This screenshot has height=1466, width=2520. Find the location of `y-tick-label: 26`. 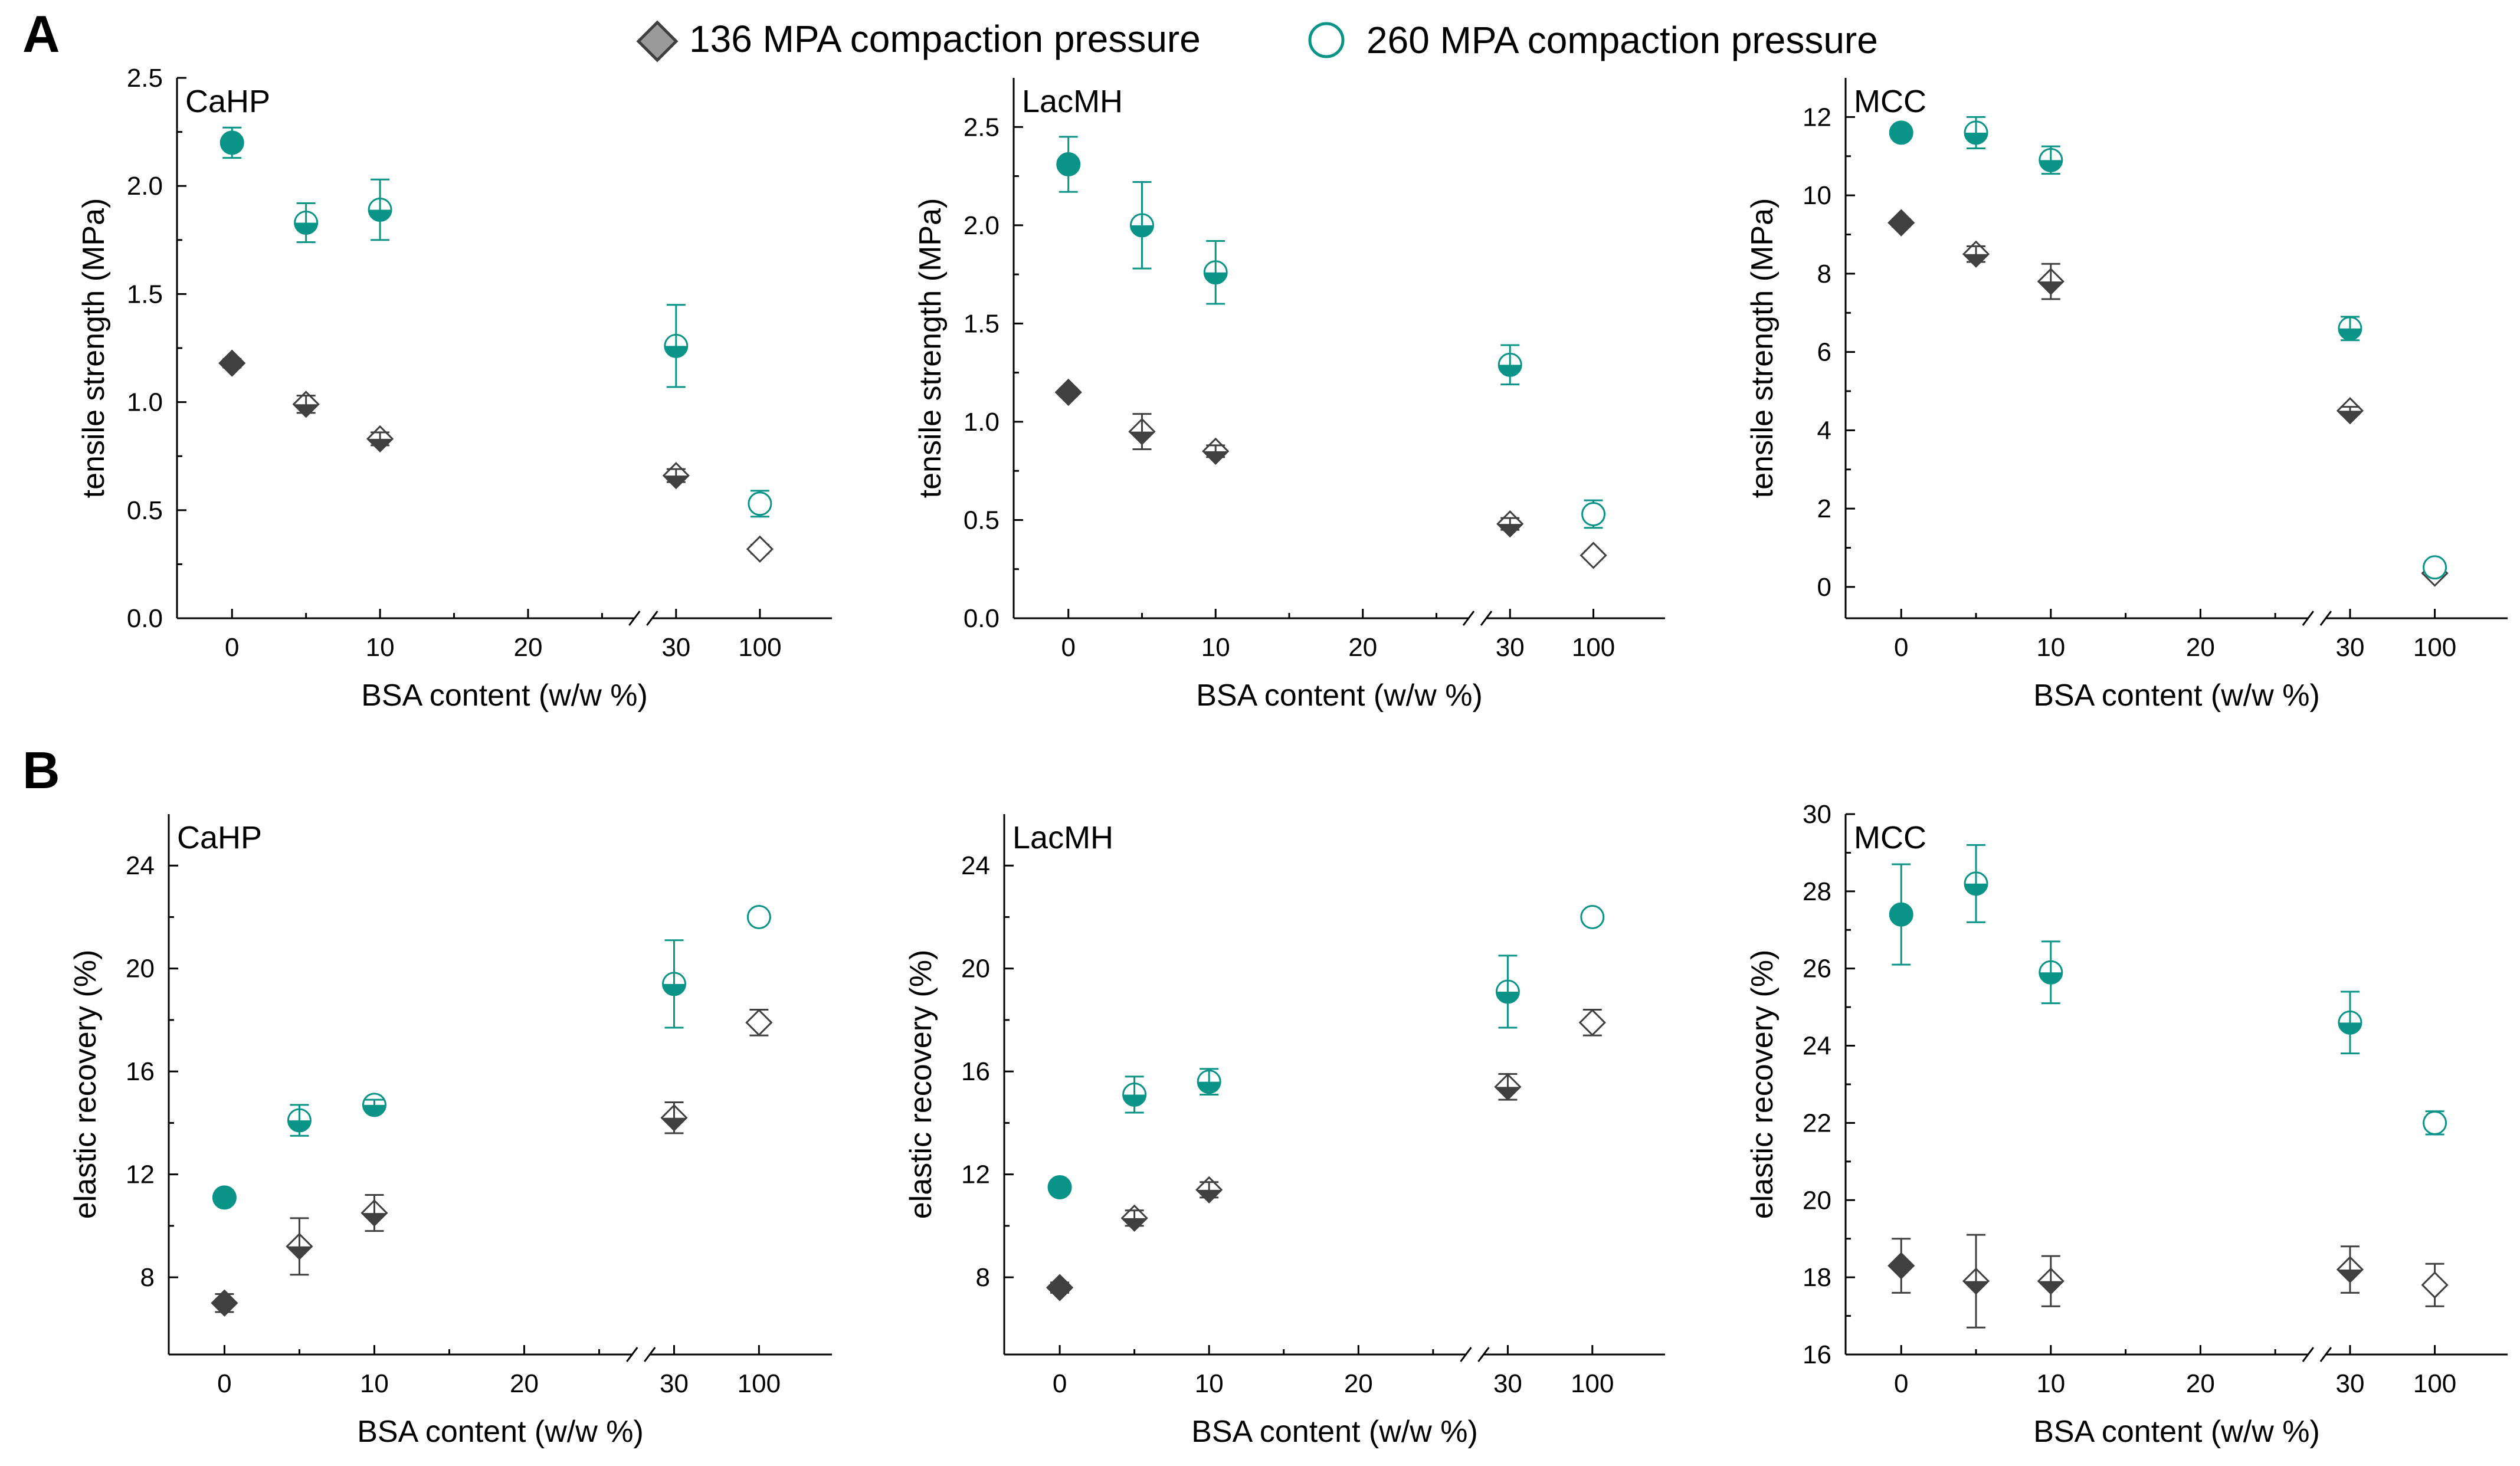

y-tick-label: 26 is located at coordinates (1817, 969).